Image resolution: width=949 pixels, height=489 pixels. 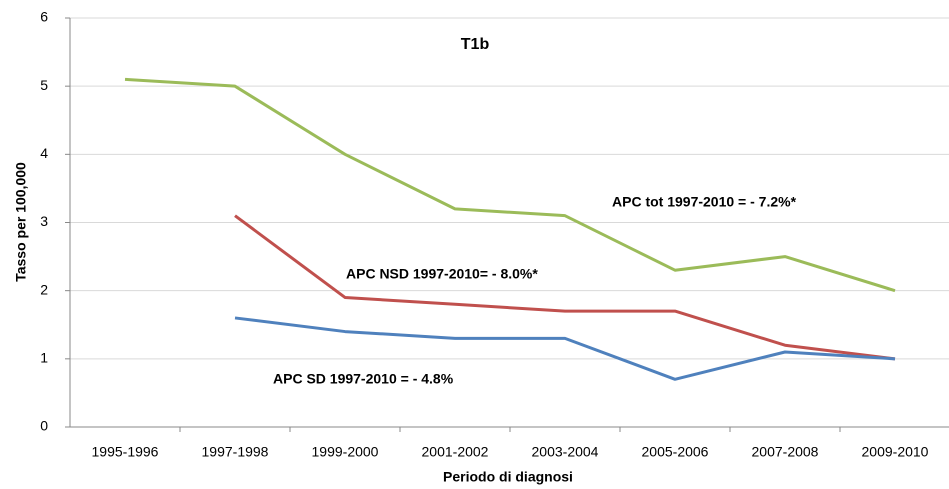 I want to click on x-tick-label: 2009-2010, so click(x=895, y=452).